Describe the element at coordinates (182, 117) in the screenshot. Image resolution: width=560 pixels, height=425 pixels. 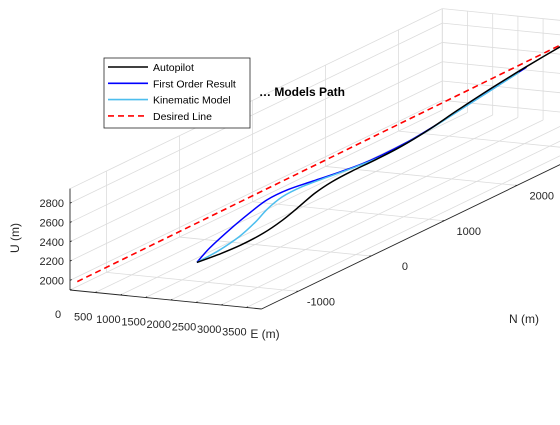
I see `legend-label: Desired Line` at that location.